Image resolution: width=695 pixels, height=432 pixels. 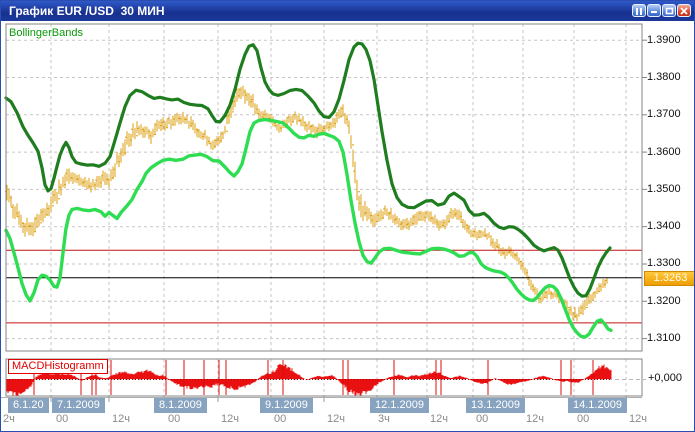 I want to click on current-price-tag: 1.3263, so click(x=669, y=278).